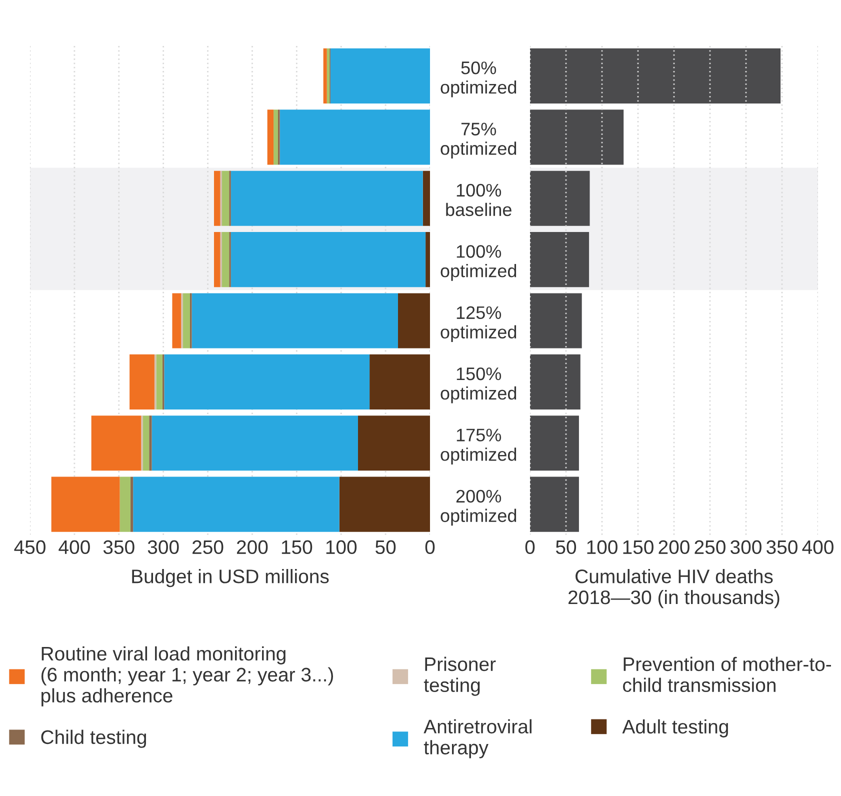 This screenshot has height=796, width=841. Describe the element at coordinates (478, 385) in the screenshot. I see `y-tick-label: 150% optimized` at that location.